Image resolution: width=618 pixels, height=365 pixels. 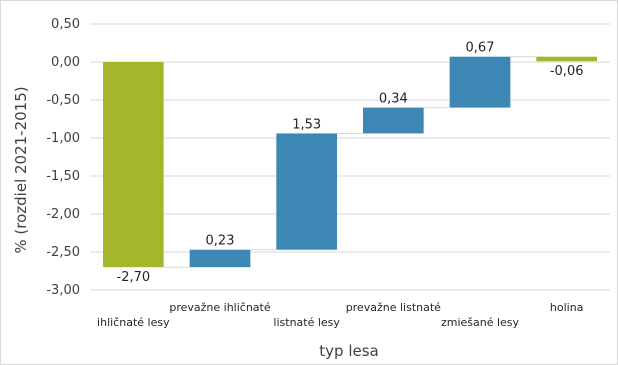 What do you see at coordinates (480, 322) in the screenshot?
I see `x-tick-label: zmiešané lesy` at bounding box center [480, 322].